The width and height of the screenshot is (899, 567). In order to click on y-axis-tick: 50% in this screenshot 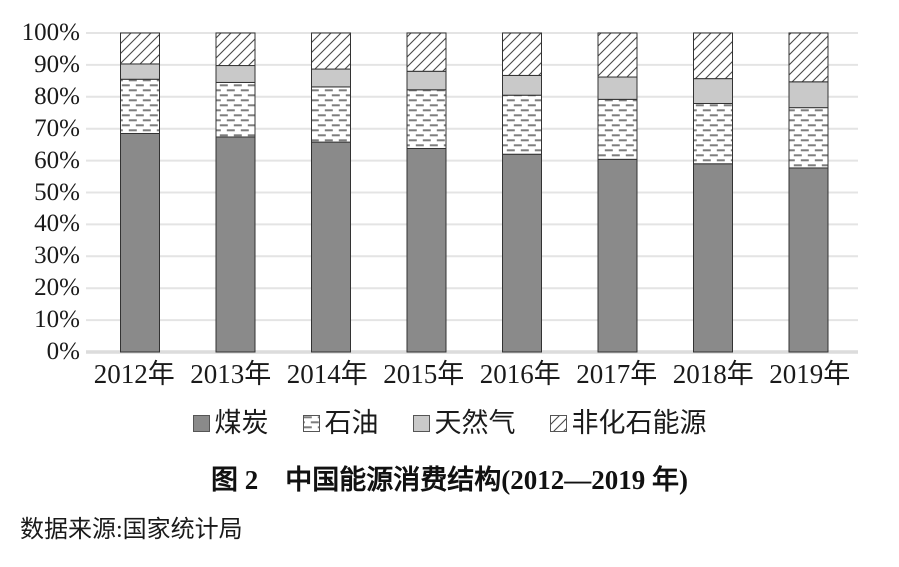, I will do `click(57, 192)`.